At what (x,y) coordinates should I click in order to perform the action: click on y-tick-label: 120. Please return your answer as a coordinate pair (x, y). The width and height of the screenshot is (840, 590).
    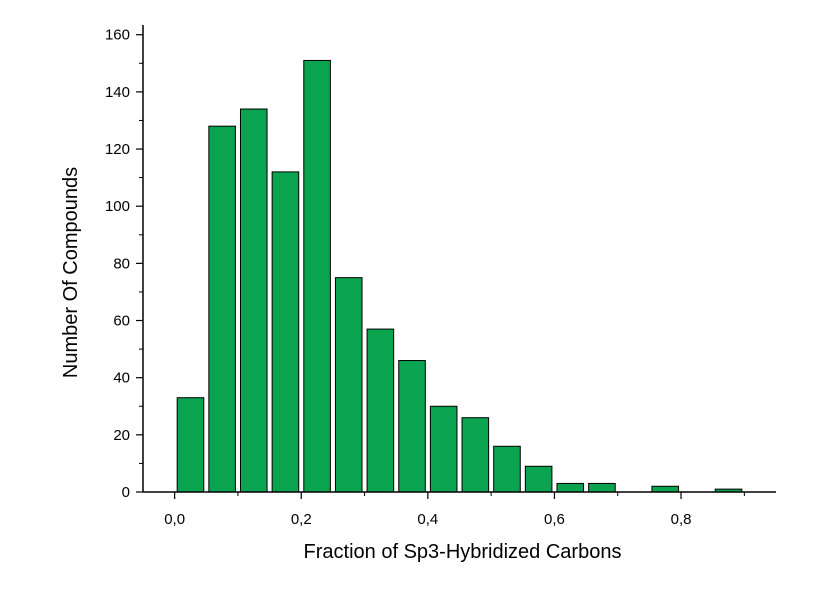
    Looking at the image, I should click on (117, 149).